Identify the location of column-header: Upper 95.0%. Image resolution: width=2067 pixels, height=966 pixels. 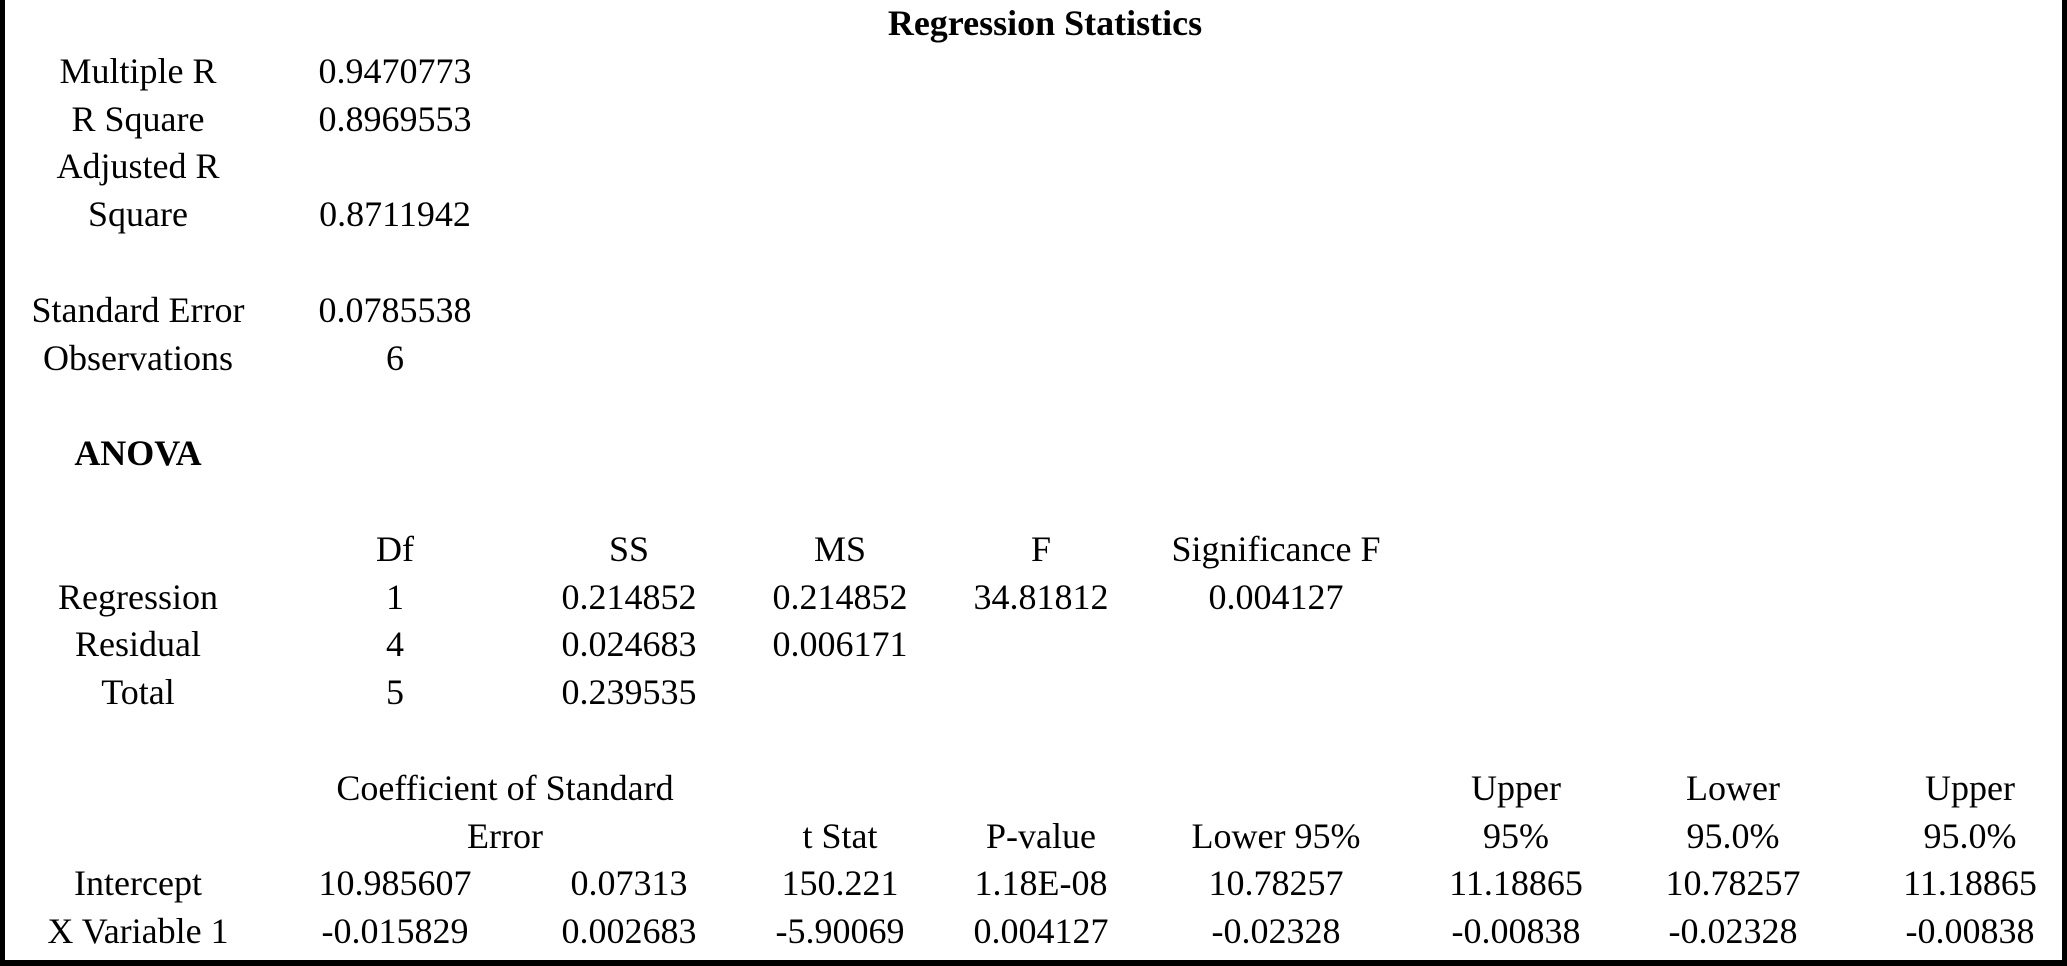
(1970, 811).